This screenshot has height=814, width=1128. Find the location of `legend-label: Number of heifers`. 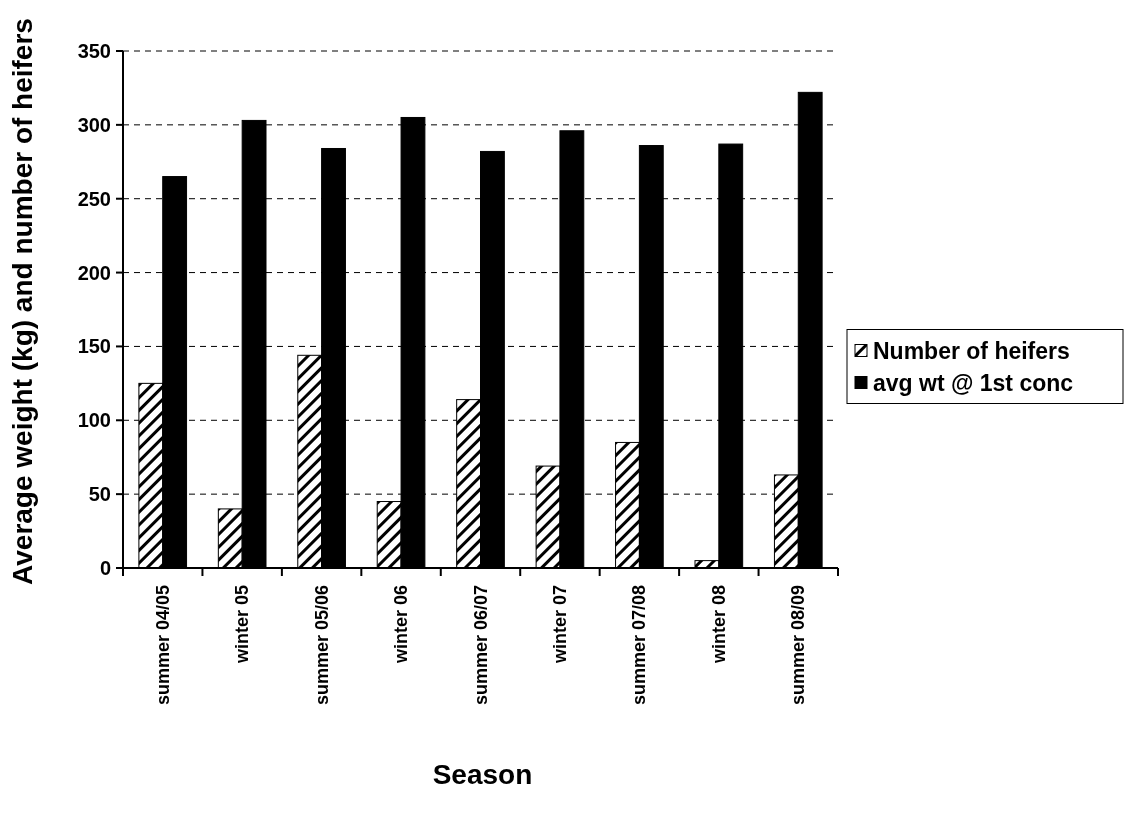

legend-label: Number of heifers is located at coordinates (971, 350).